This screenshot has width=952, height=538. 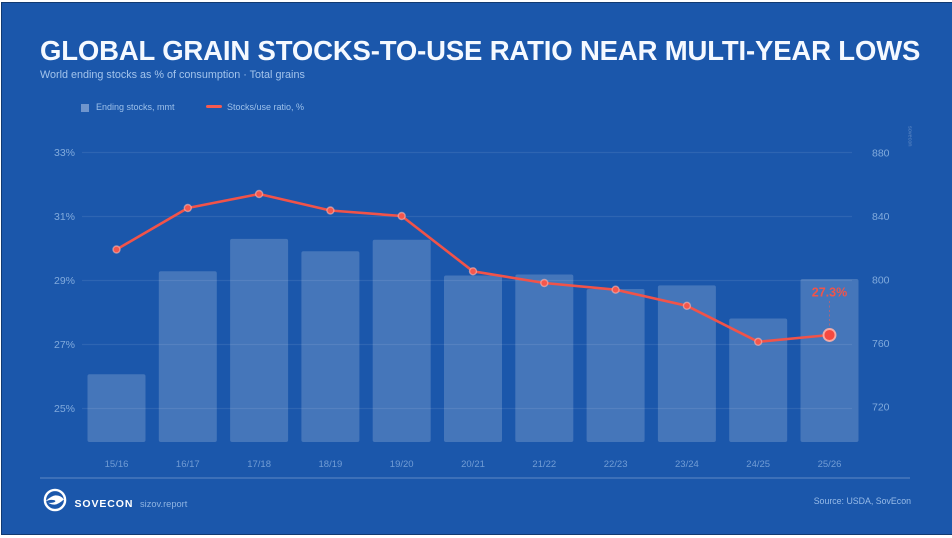 I want to click on svg-text: 17/18, so click(x=259, y=464).